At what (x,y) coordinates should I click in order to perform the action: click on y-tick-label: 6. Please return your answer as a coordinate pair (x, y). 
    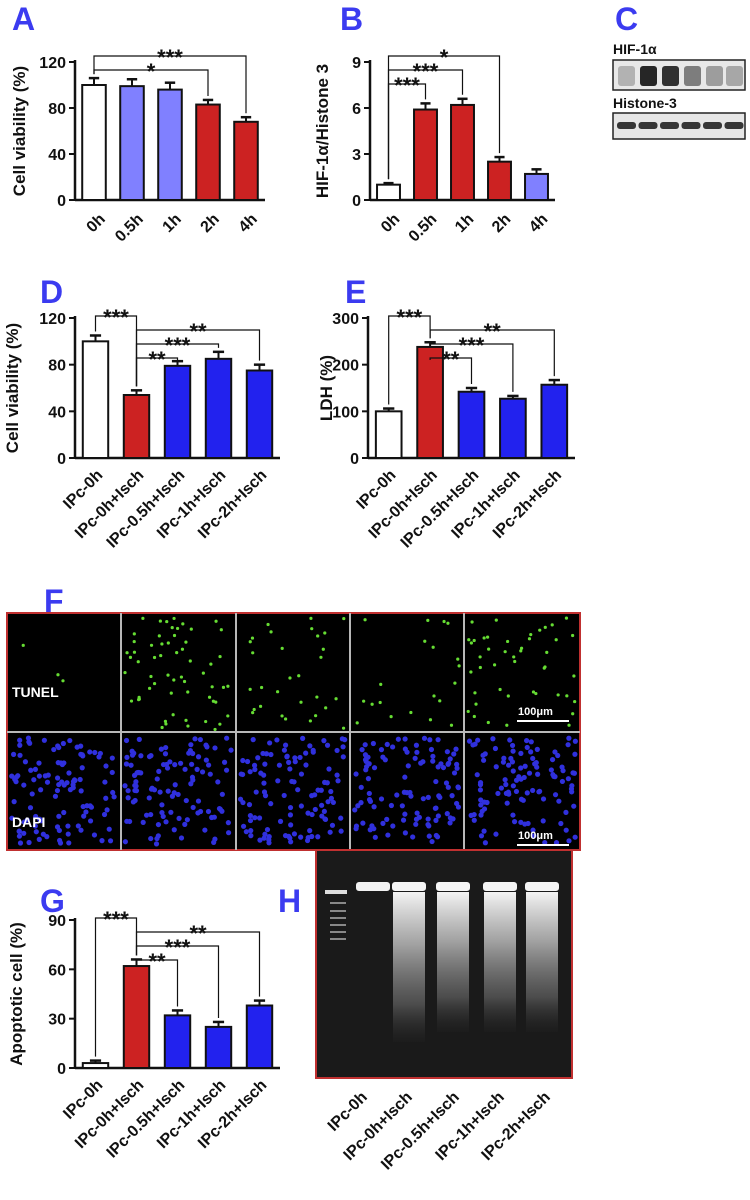
    Looking at the image, I should click on (356, 109).